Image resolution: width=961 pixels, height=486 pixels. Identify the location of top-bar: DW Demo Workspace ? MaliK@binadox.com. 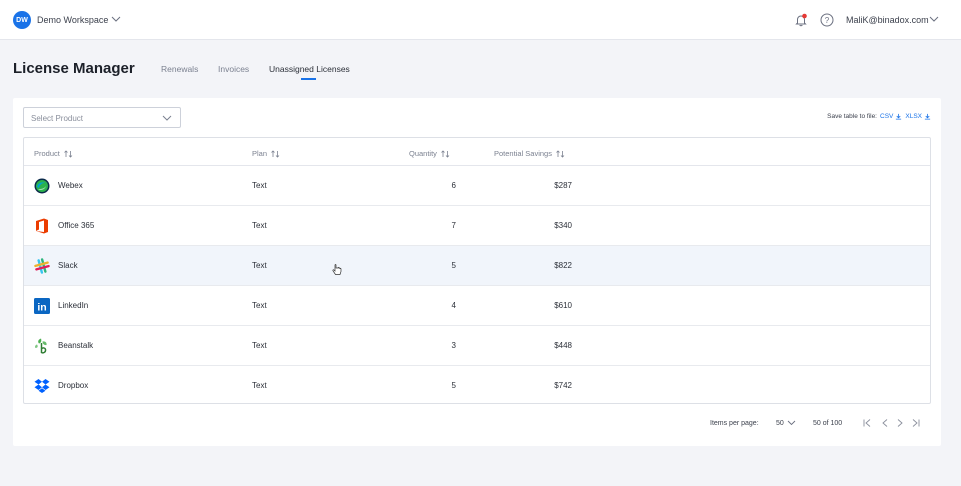
(480, 20).